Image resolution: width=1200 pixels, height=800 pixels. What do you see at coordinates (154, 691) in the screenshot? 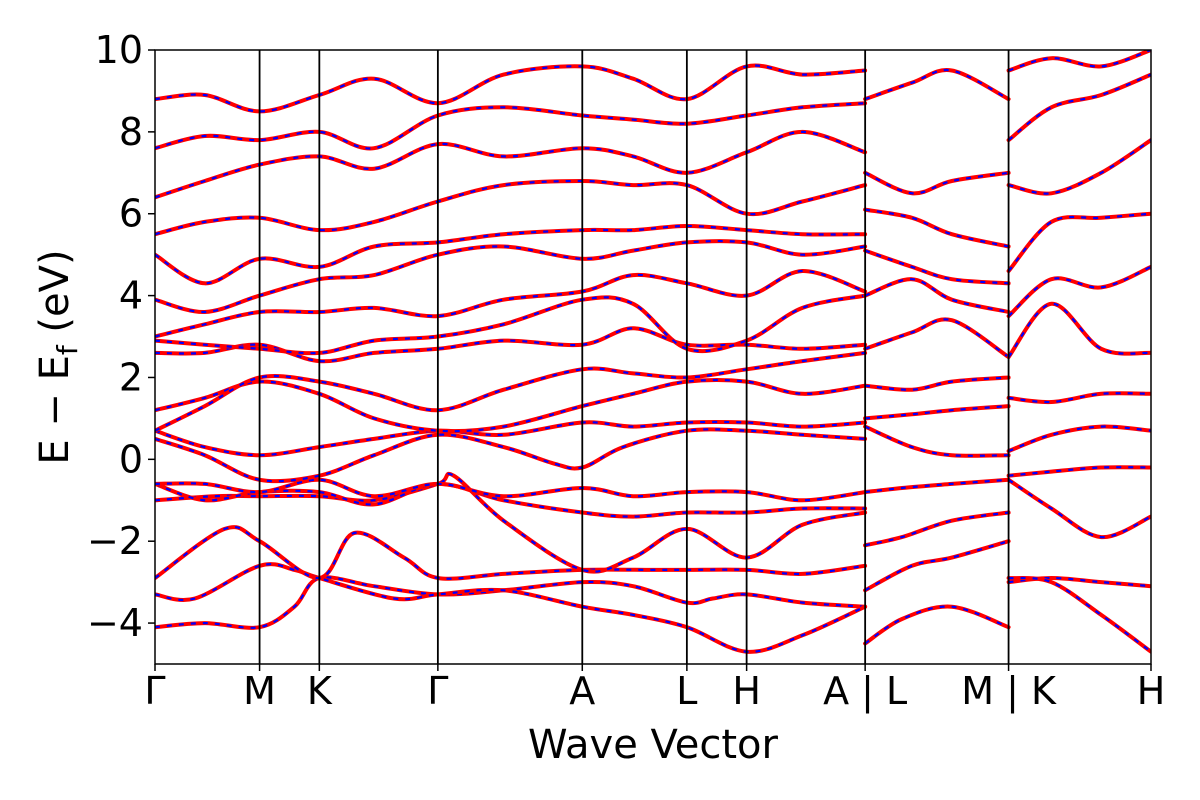
I see `x-tick-label-0: Γ` at bounding box center [154, 691].